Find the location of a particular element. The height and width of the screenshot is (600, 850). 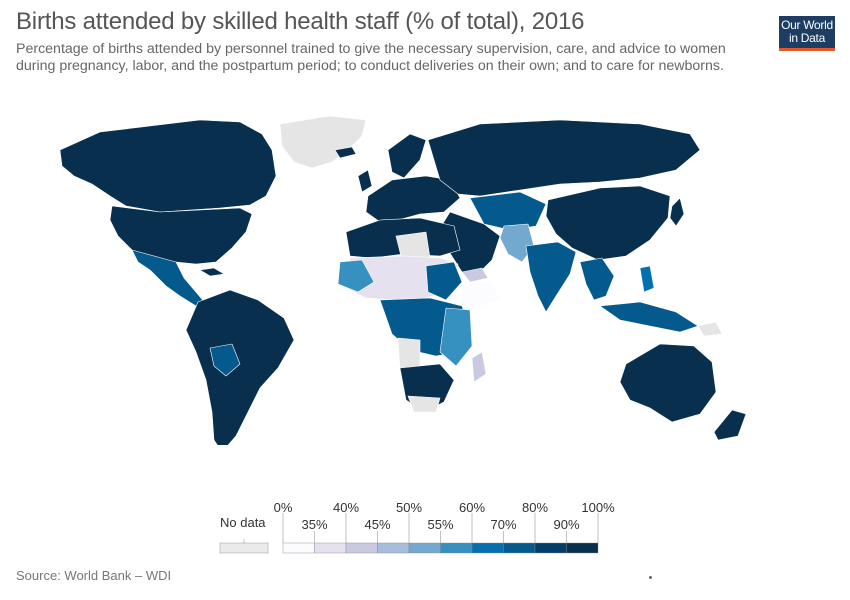

region-south-america is located at coordinates (240, 367).